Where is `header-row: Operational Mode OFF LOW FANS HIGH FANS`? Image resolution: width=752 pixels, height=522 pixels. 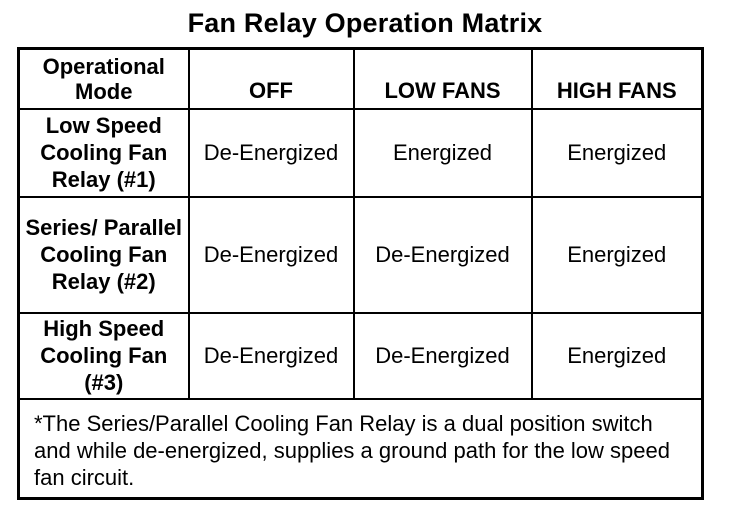 header-row: Operational Mode OFF LOW FANS HIGH FANS is located at coordinates (360, 78).